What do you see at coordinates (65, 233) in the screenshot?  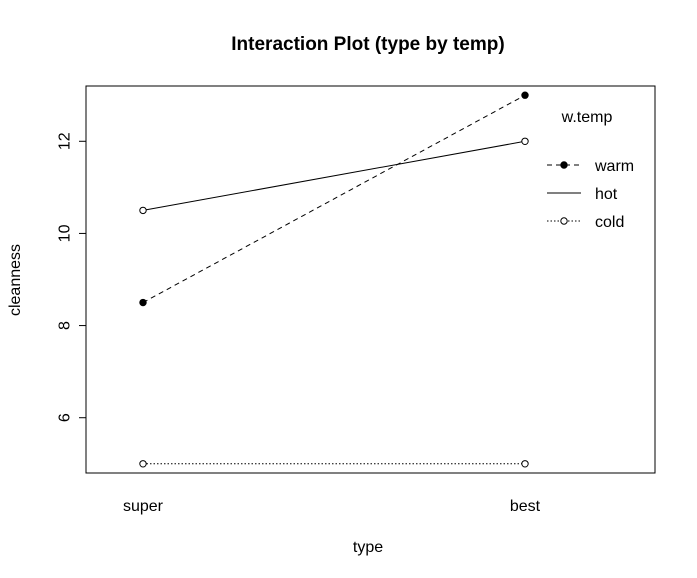 I see `y-tick-label: 10` at bounding box center [65, 233].